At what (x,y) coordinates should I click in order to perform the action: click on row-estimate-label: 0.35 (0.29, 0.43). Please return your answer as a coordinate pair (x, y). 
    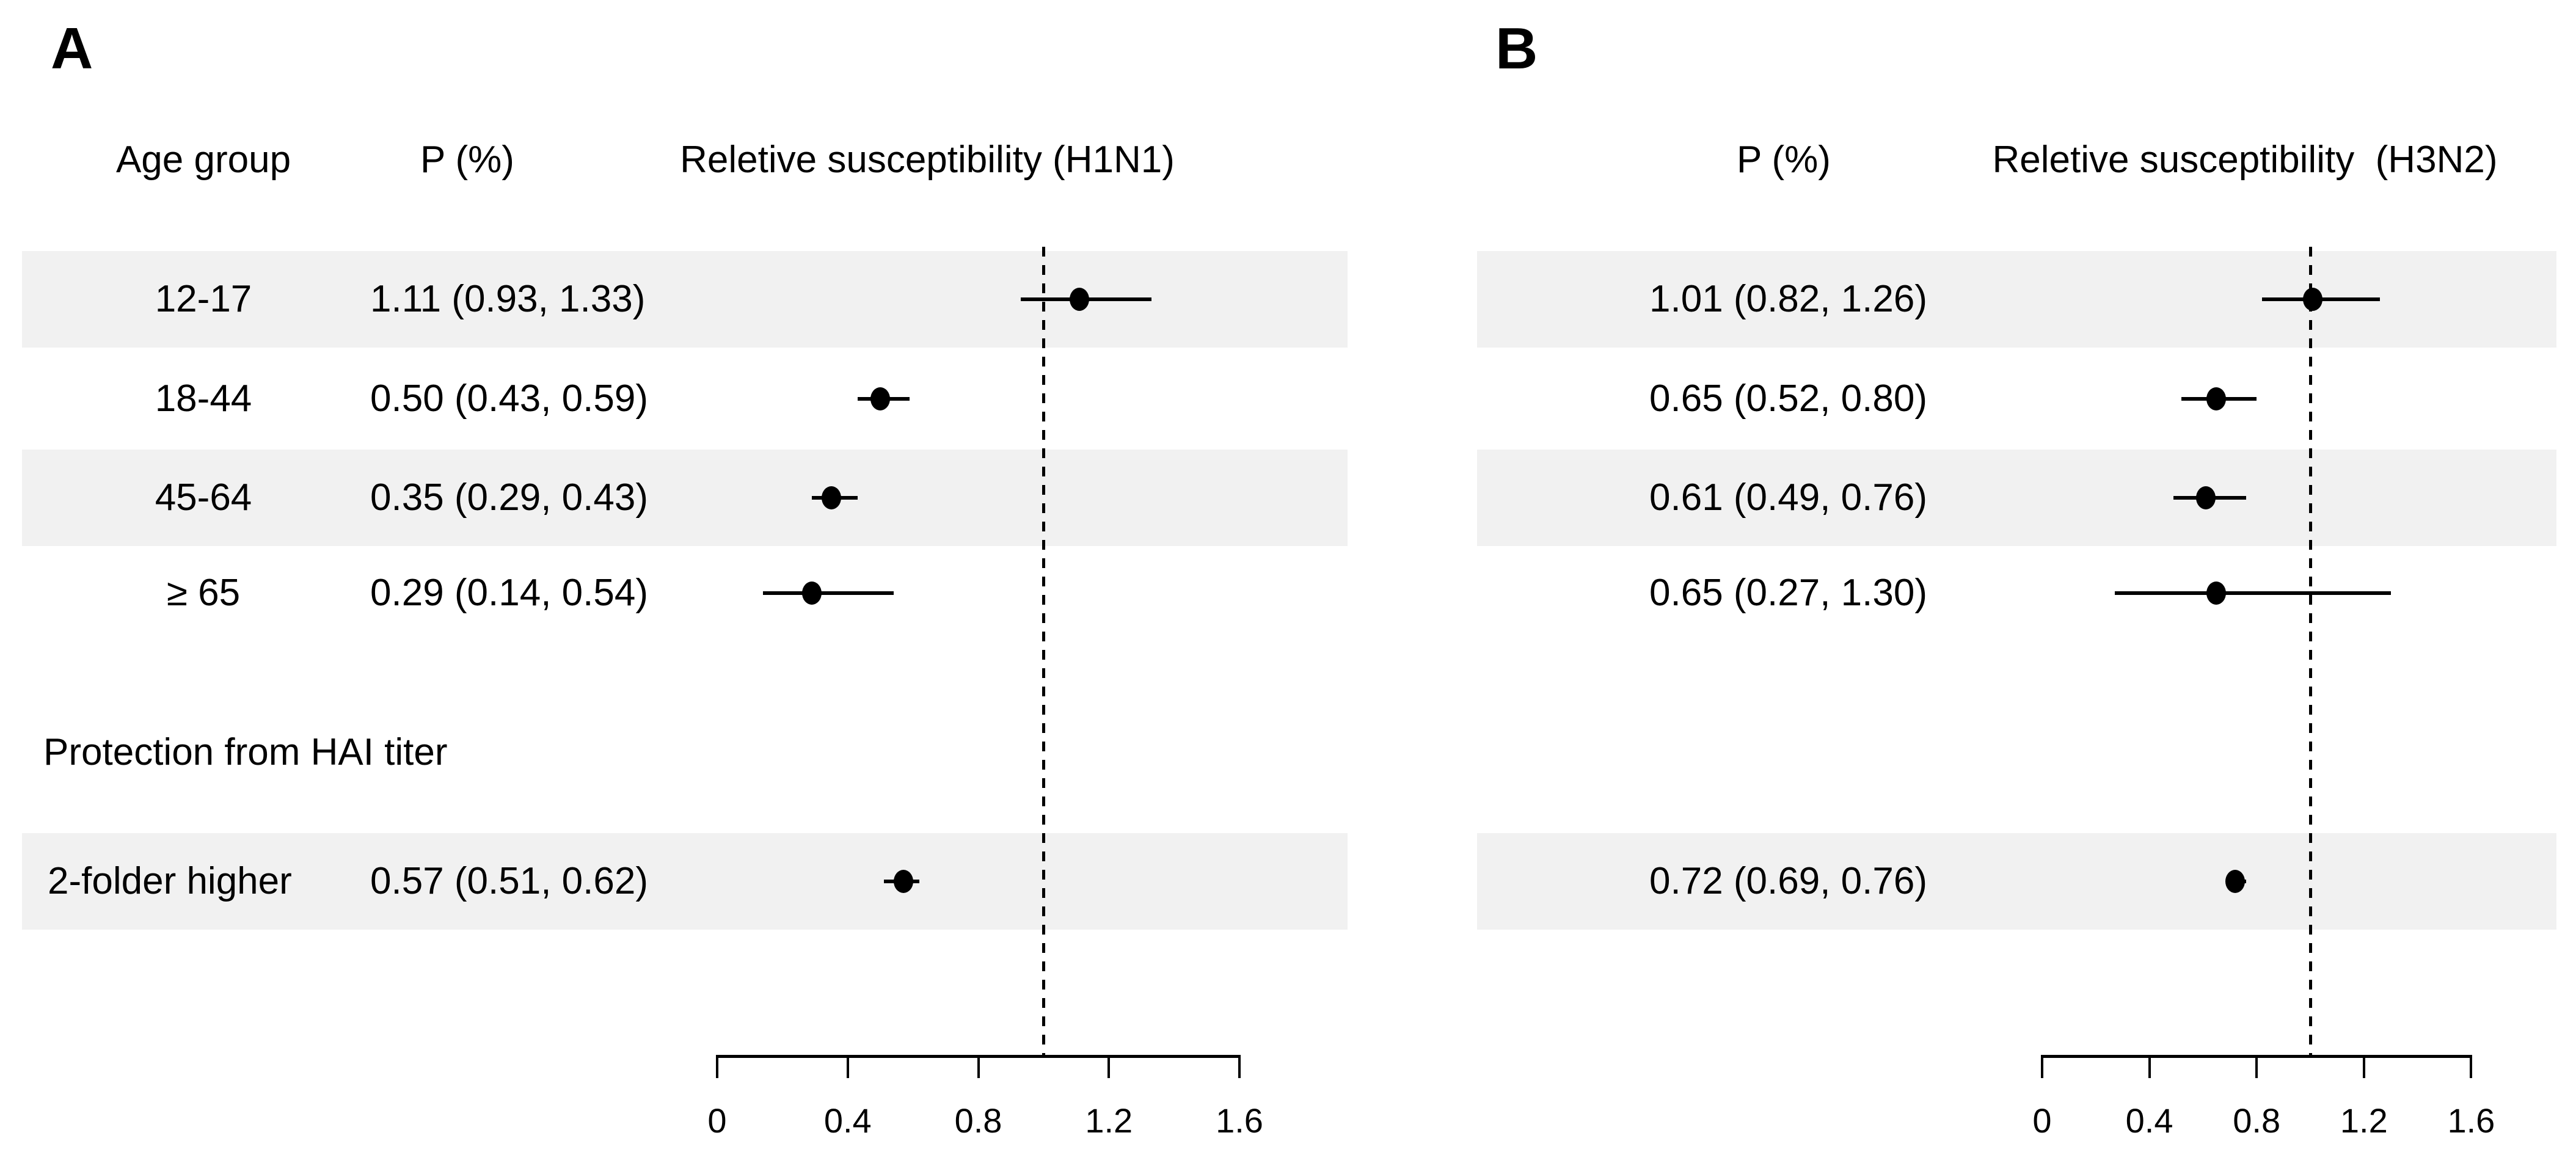
    Looking at the image, I should click on (509, 497).